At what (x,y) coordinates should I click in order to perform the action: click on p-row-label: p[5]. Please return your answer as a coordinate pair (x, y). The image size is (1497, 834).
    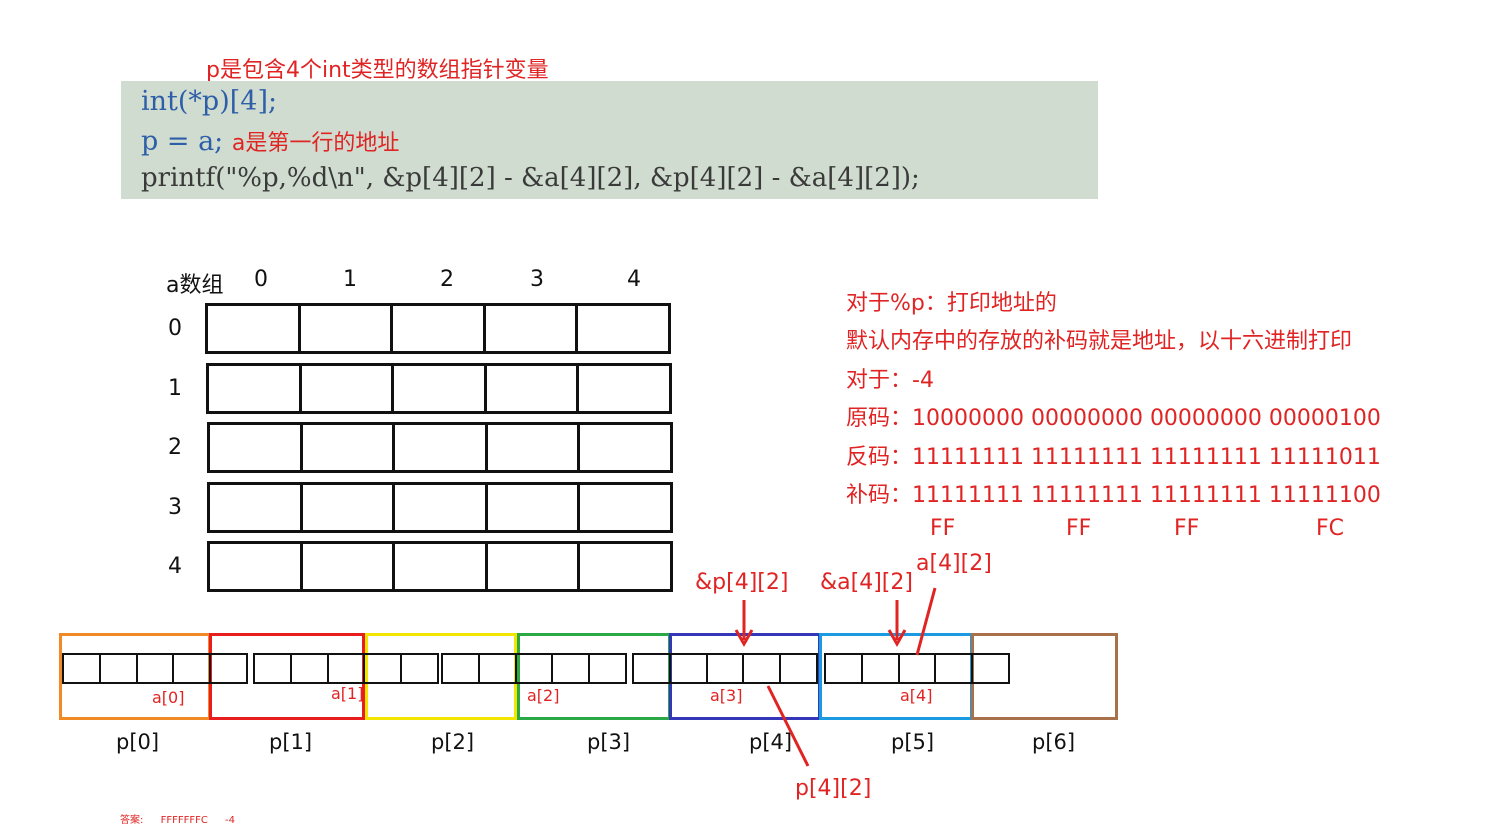
    Looking at the image, I should click on (913, 742).